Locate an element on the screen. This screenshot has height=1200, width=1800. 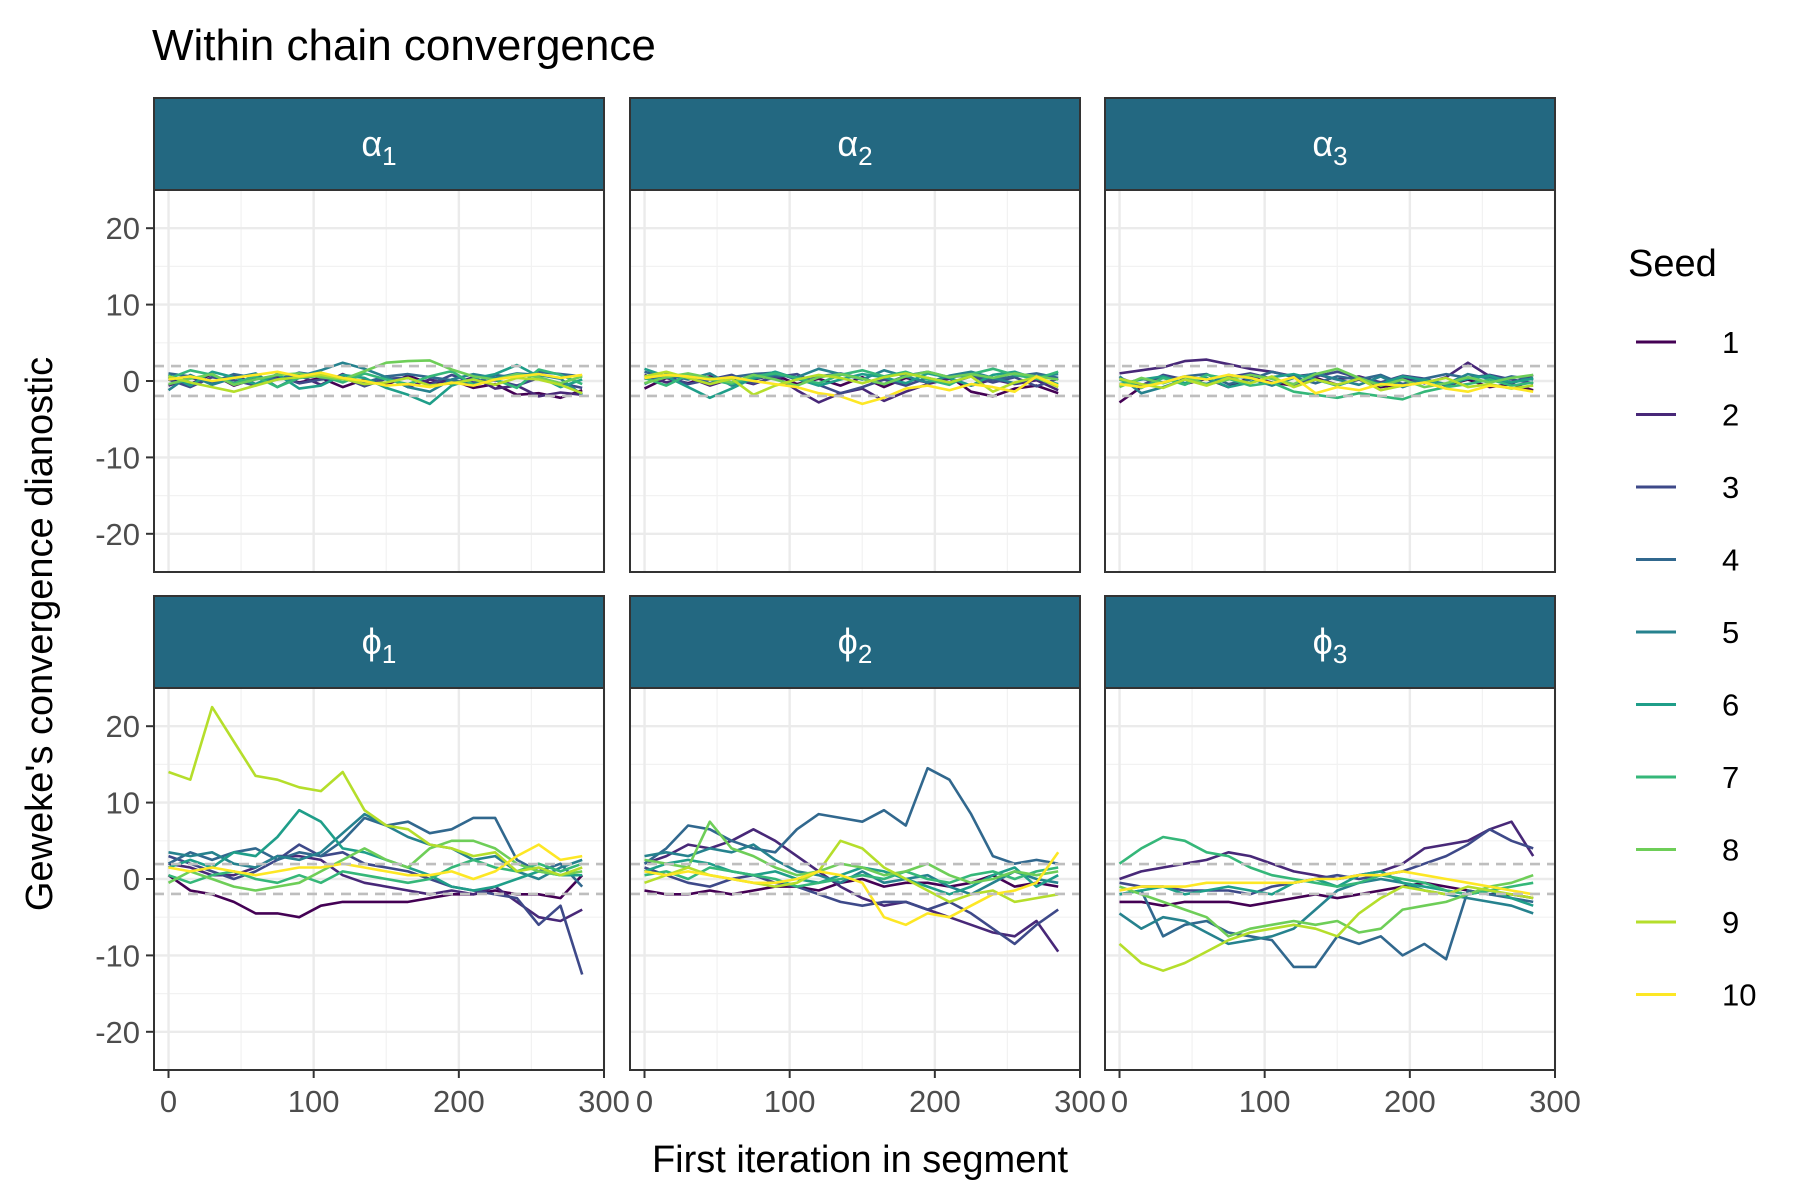
legend-label: 10 is located at coordinates (1739, 995).